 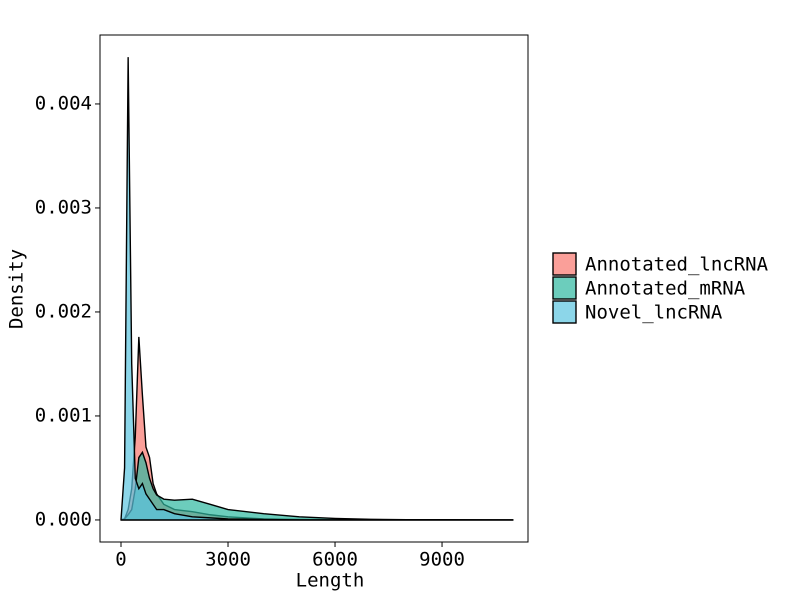 What do you see at coordinates (228, 560) in the screenshot?
I see `x-tick-label: 3000` at bounding box center [228, 560].